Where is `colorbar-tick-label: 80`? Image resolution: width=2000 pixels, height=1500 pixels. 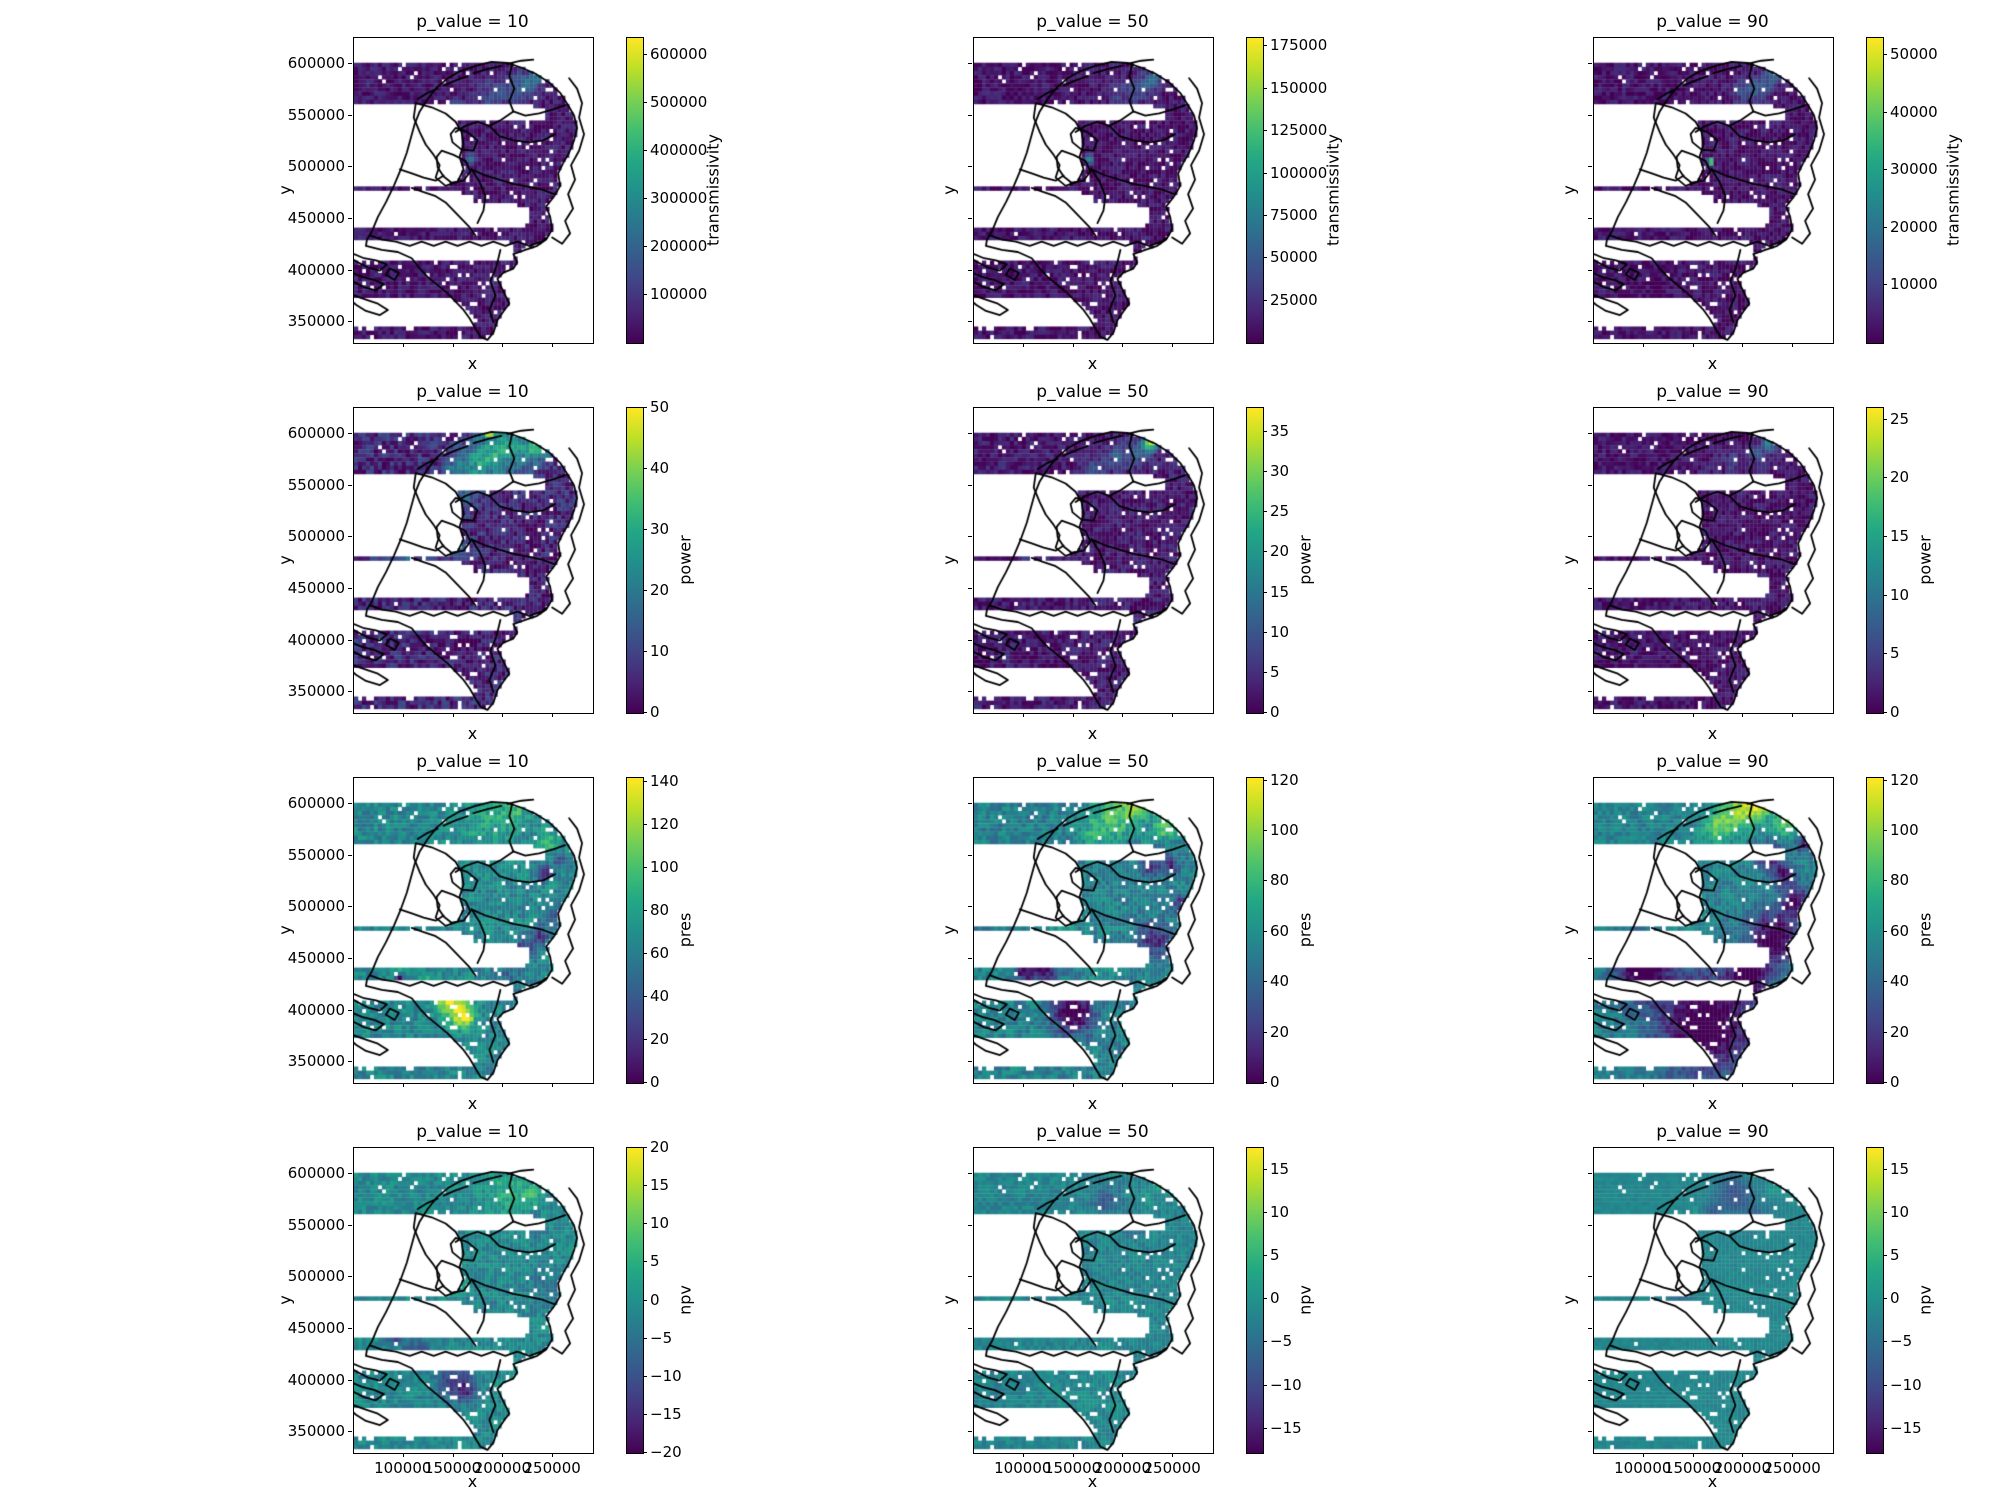
colorbar-tick-label: 80 is located at coordinates (1900, 880).